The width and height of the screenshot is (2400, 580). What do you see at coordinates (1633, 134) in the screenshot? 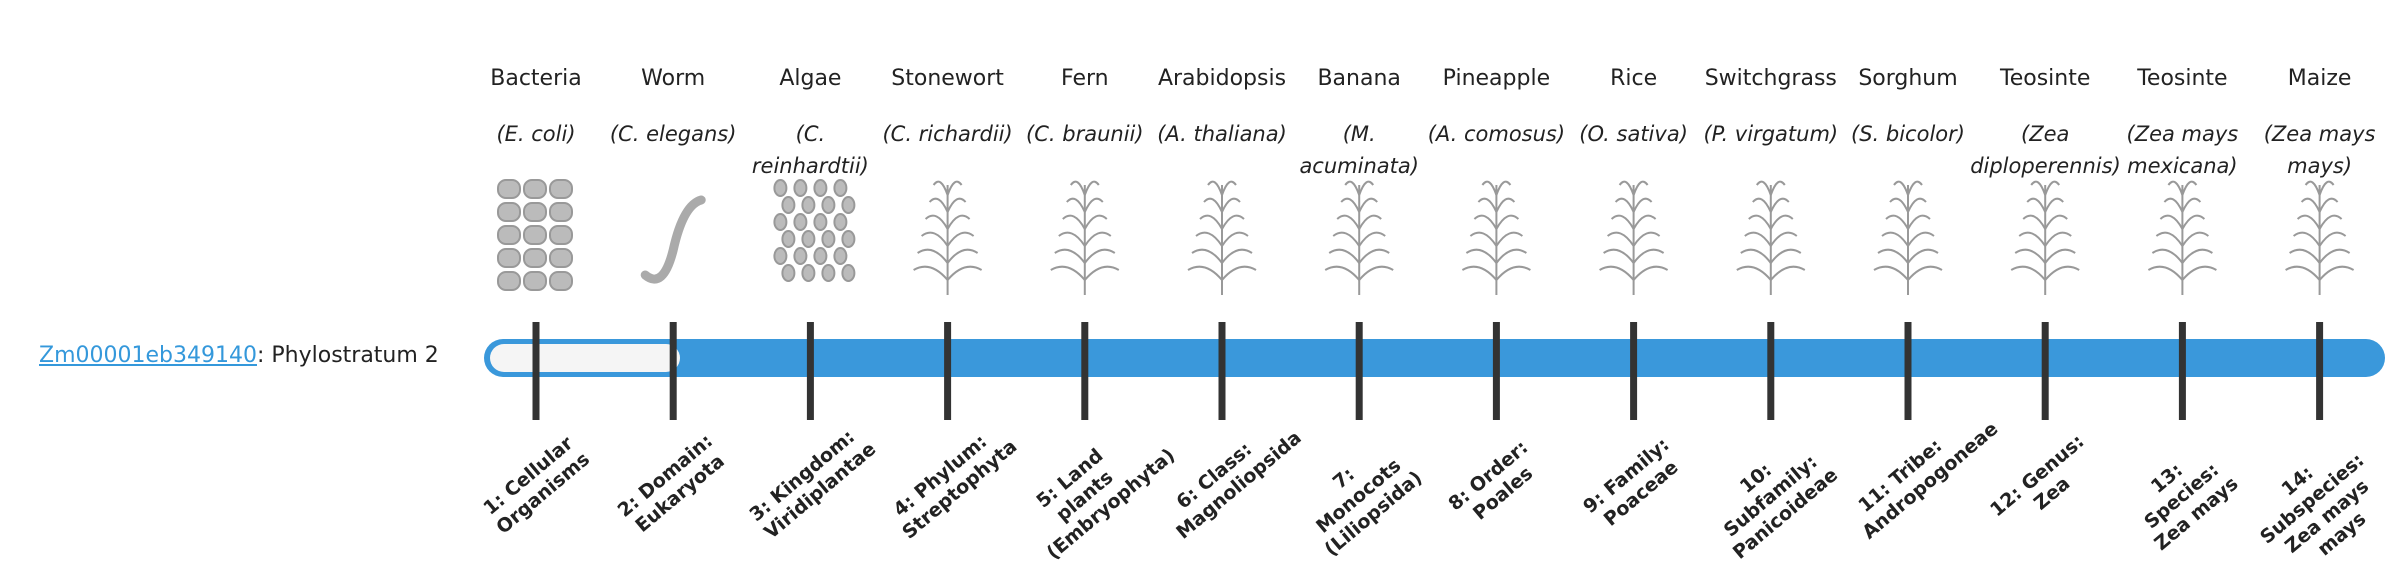
I see `organism-species: (O. sativa)` at bounding box center [1633, 134].